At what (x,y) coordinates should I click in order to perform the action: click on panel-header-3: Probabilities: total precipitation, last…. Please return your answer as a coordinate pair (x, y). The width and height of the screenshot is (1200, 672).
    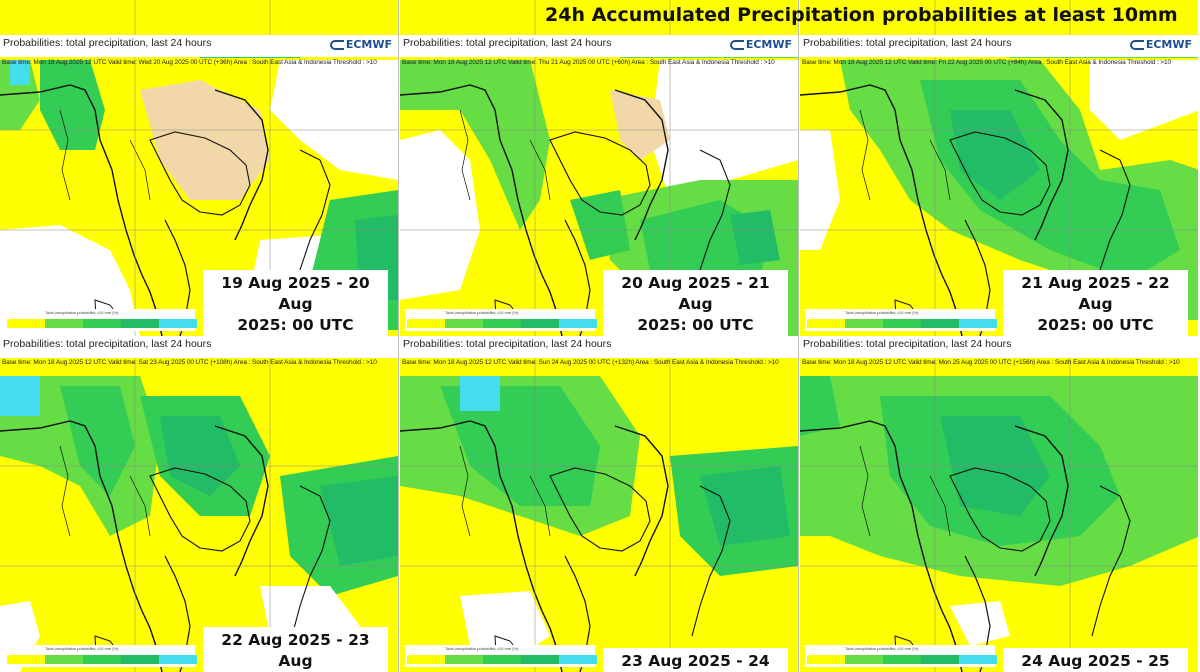
    Looking at the image, I should click on (999, 46).